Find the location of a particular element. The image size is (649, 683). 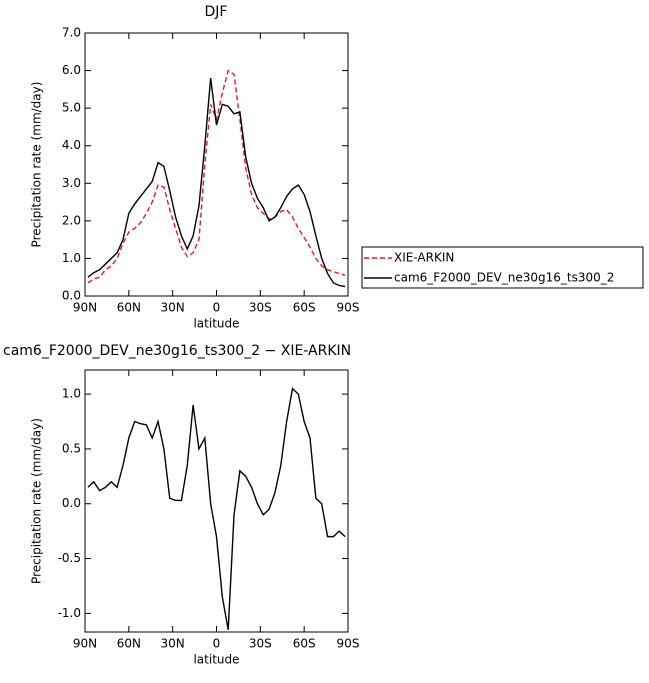

chart-title: DJF is located at coordinates (216, 12).